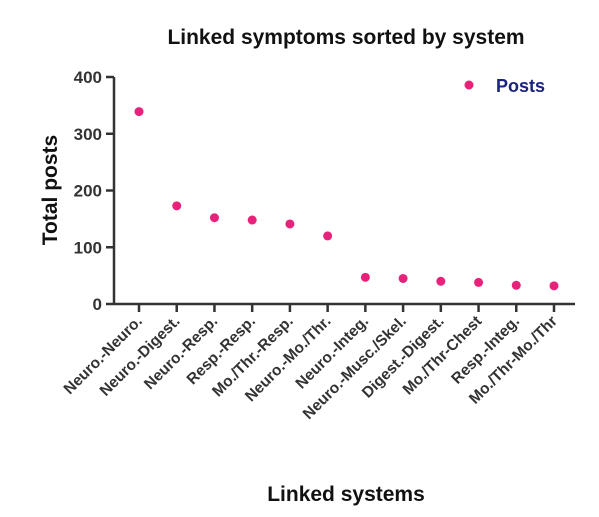 The height and width of the screenshot is (517, 599). I want to click on legend-label-posts: Posts, so click(520, 86).